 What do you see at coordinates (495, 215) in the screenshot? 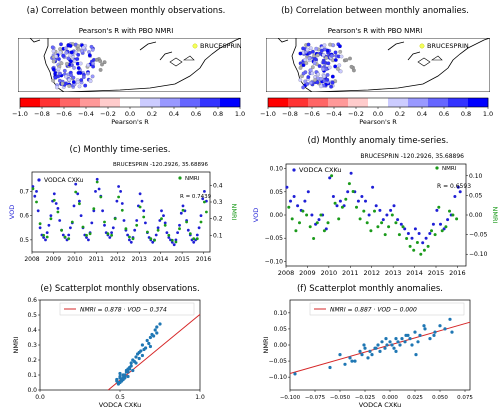
I see `y-right-axis-label: NMRI` at bounding box center [495, 215].